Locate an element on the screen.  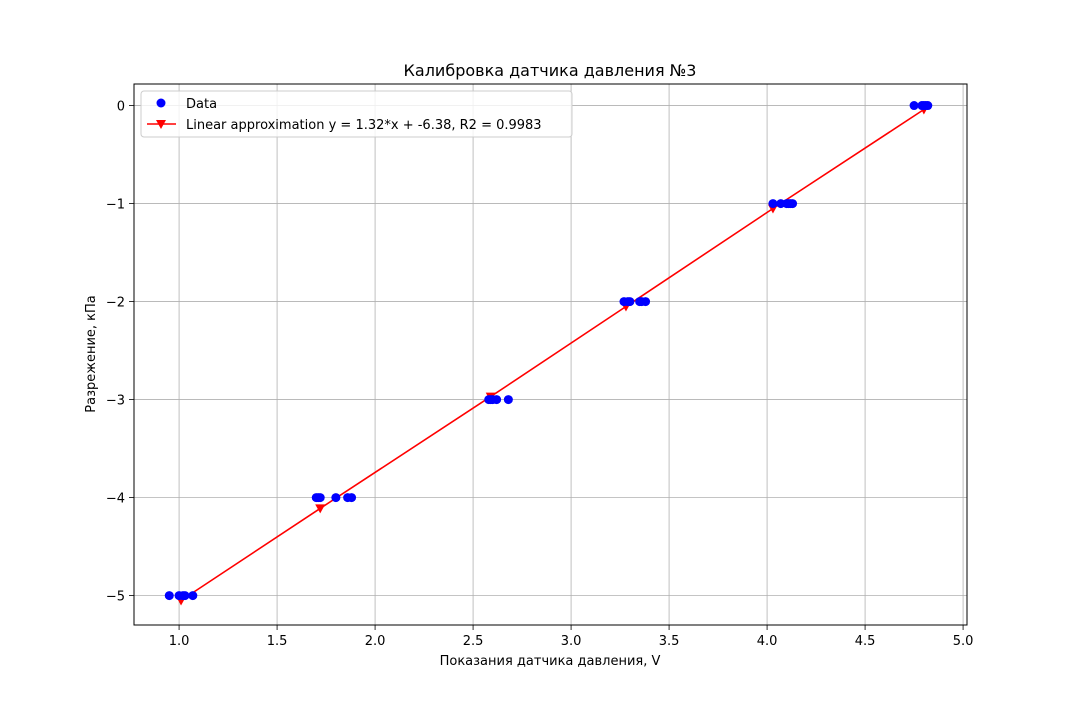
legend-fit-marker is located at coordinates (161, 124).